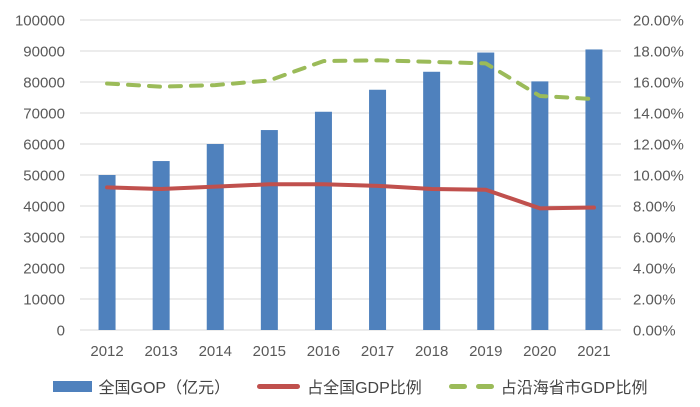  I want to click on legend-item-gdp-bars: 全国GOP（亿元）, so click(141, 386).